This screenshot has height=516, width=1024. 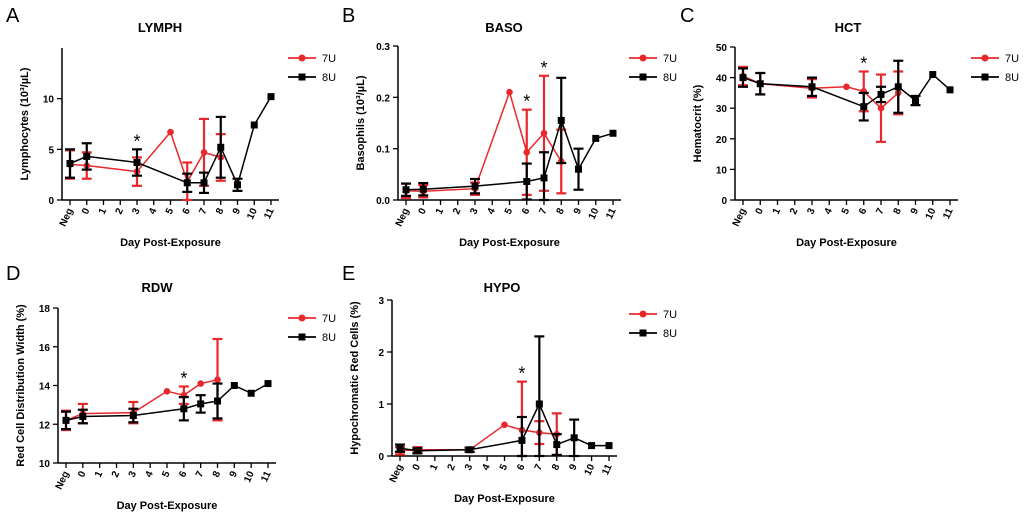 What do you see at coordinates (381, 301) in the screenshot?
I see `y-tick-label: 3` at bounding box center [381, 301].